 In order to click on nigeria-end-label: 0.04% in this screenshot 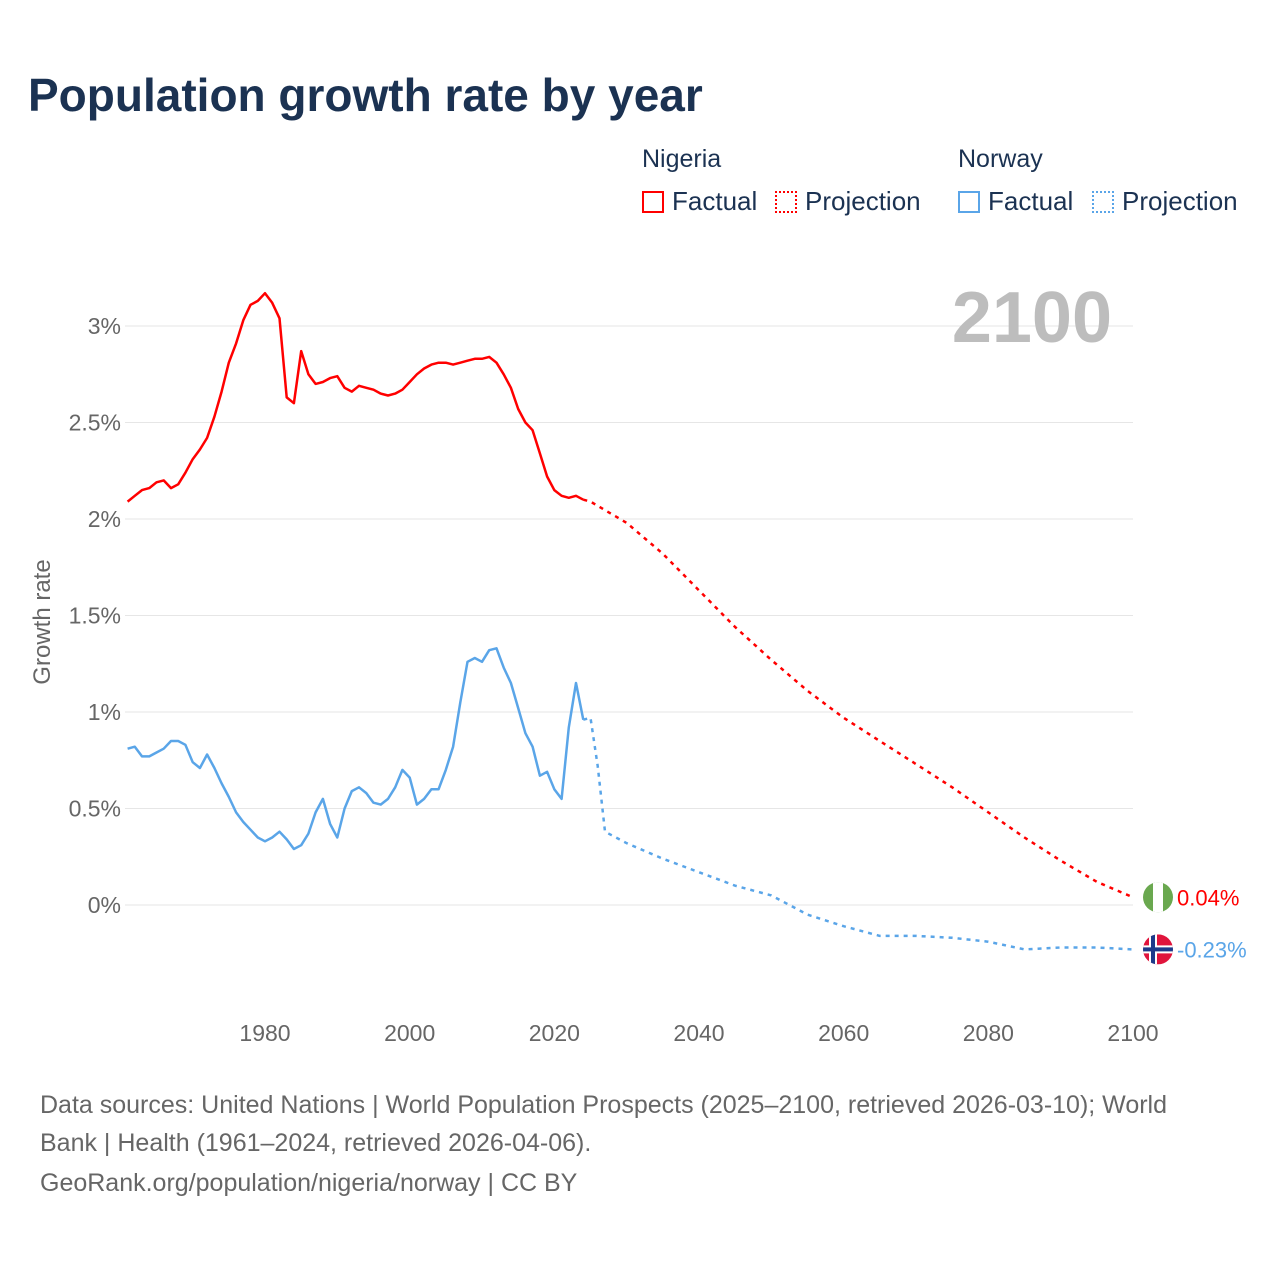, I will do `click(1208, 897)`.